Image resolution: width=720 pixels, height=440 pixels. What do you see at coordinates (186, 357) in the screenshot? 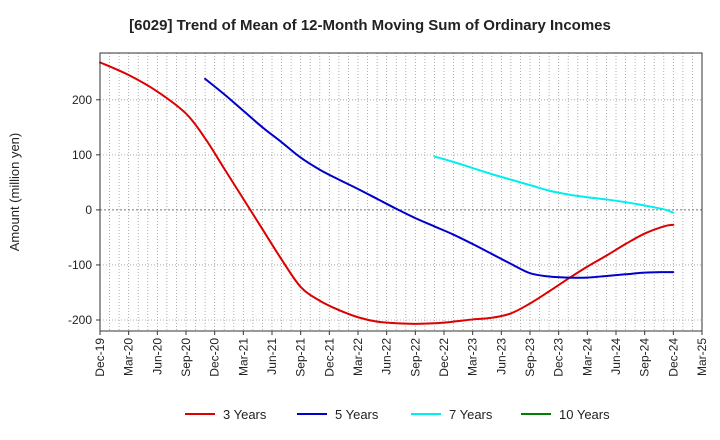
I see `x-tick-label: Sep-20` at bounding box center [186, 357].